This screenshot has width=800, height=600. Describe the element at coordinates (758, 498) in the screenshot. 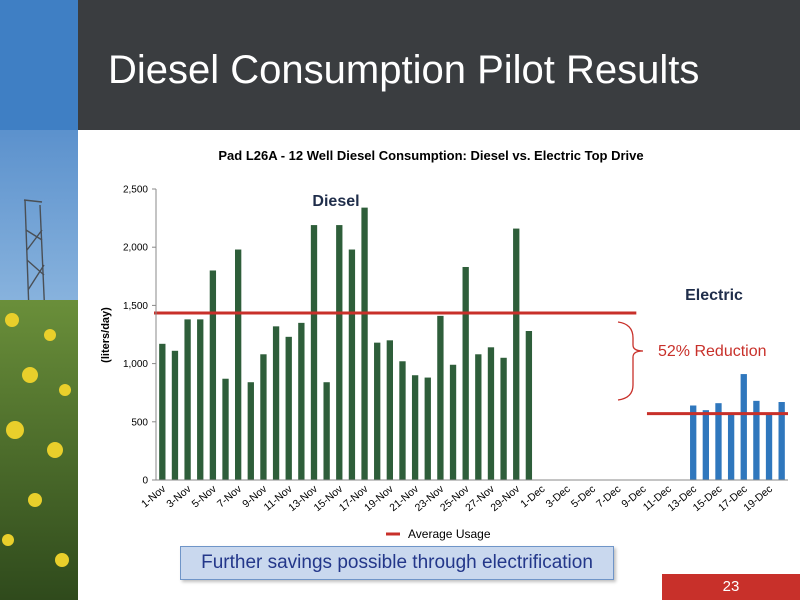

I see `x-tick-label: 19-Dec` at that location.